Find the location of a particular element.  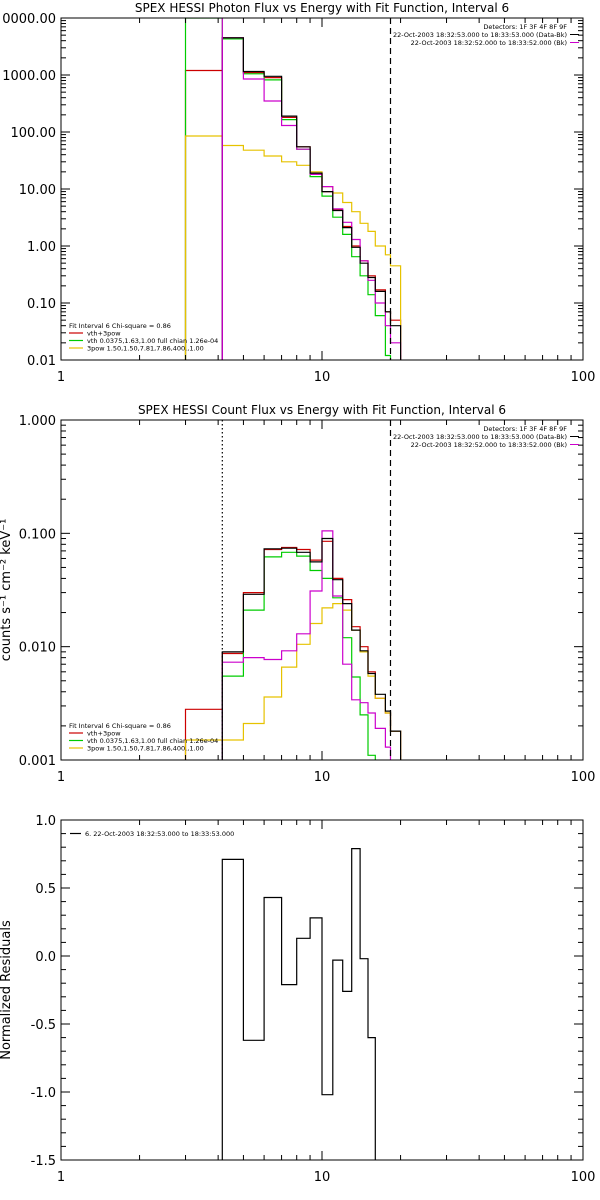

y-tick-label: 1.0 is located at coordinates (45, 821).